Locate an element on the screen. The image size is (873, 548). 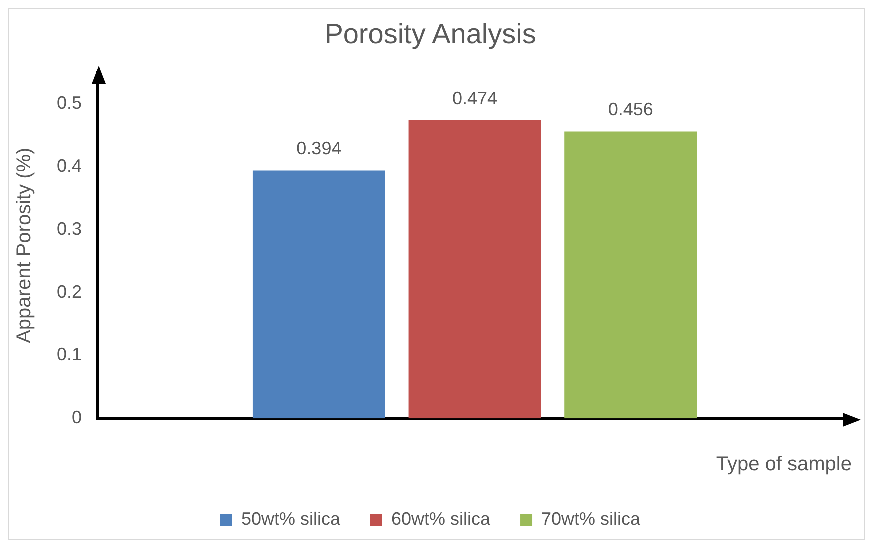
y-tick-label: 0.1 is located at coordinates (69, 354).